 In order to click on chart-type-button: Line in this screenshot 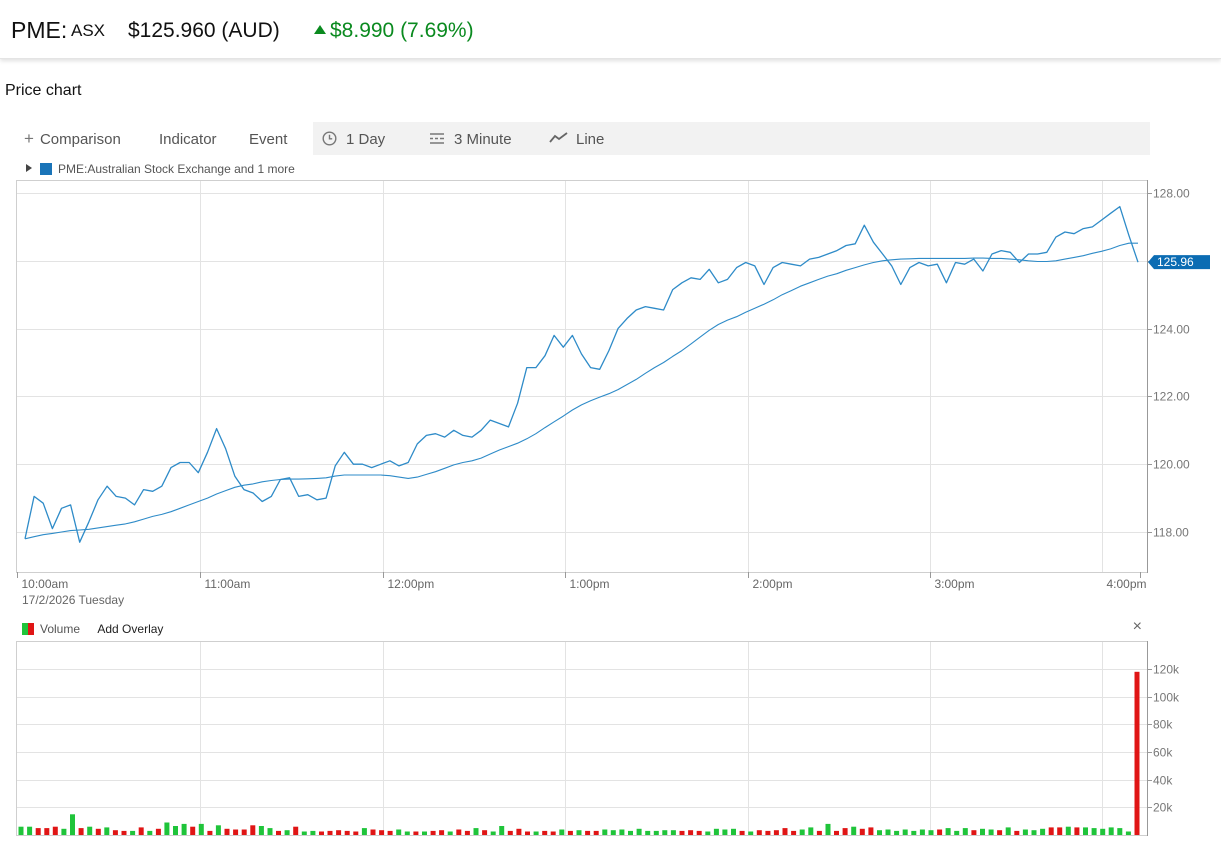, I will do `click(576, 139)`.